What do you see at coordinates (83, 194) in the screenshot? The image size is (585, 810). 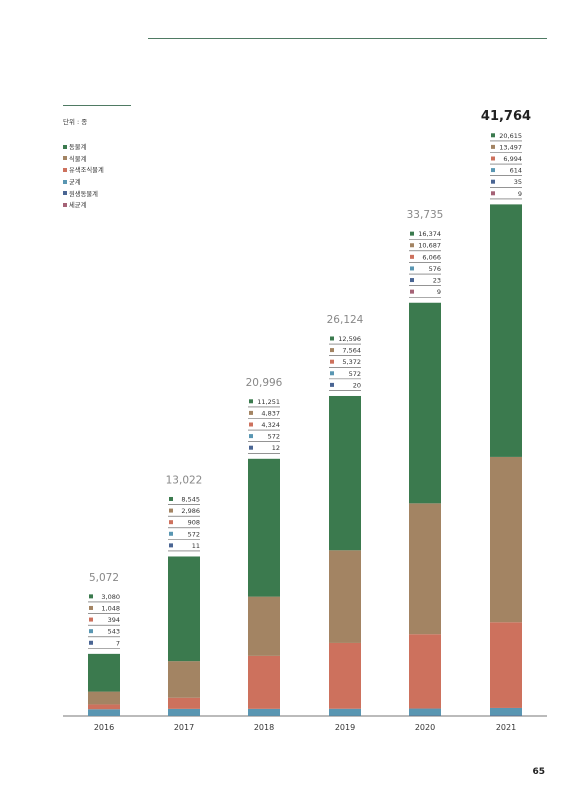 I see `legend-label-protozoa: 원생동물계` at bounding box center [83, 194].